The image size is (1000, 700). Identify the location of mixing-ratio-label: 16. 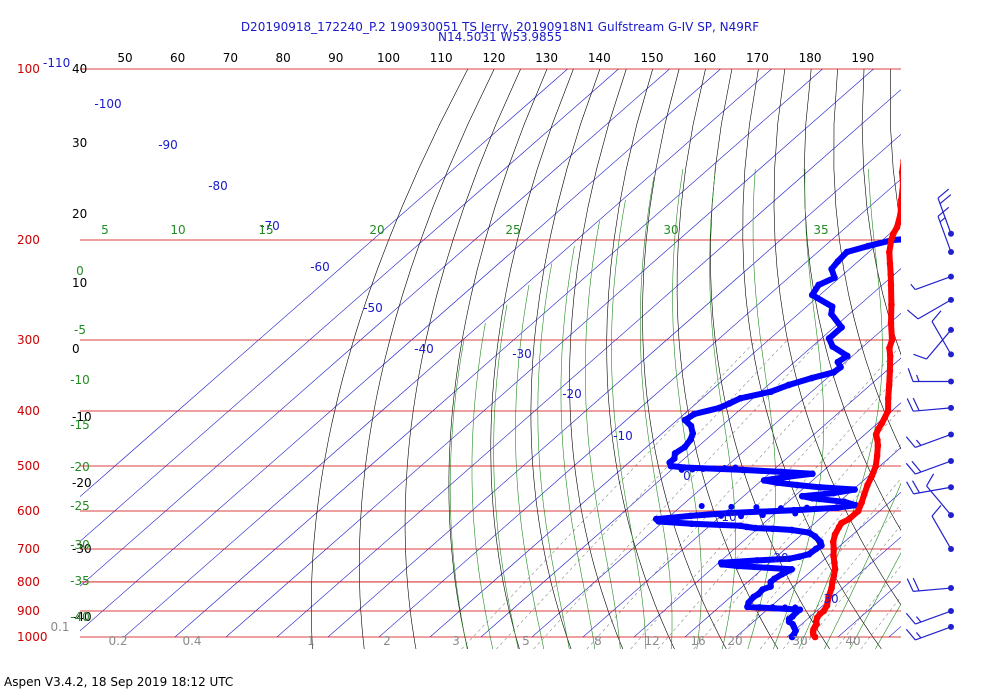
(697, 641).